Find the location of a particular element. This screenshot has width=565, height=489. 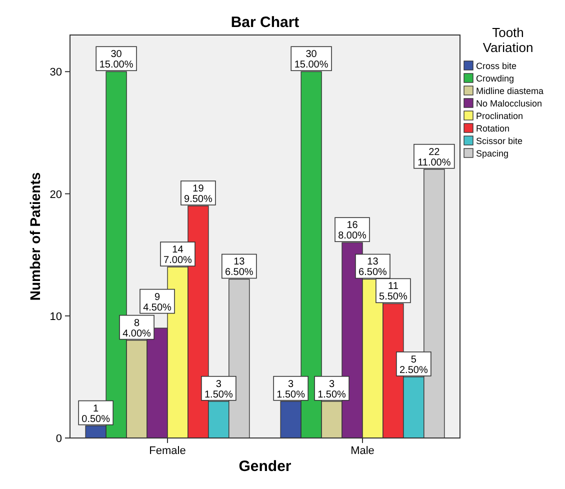

data-label: 22 11.00% is located at coordinates (434, 157).